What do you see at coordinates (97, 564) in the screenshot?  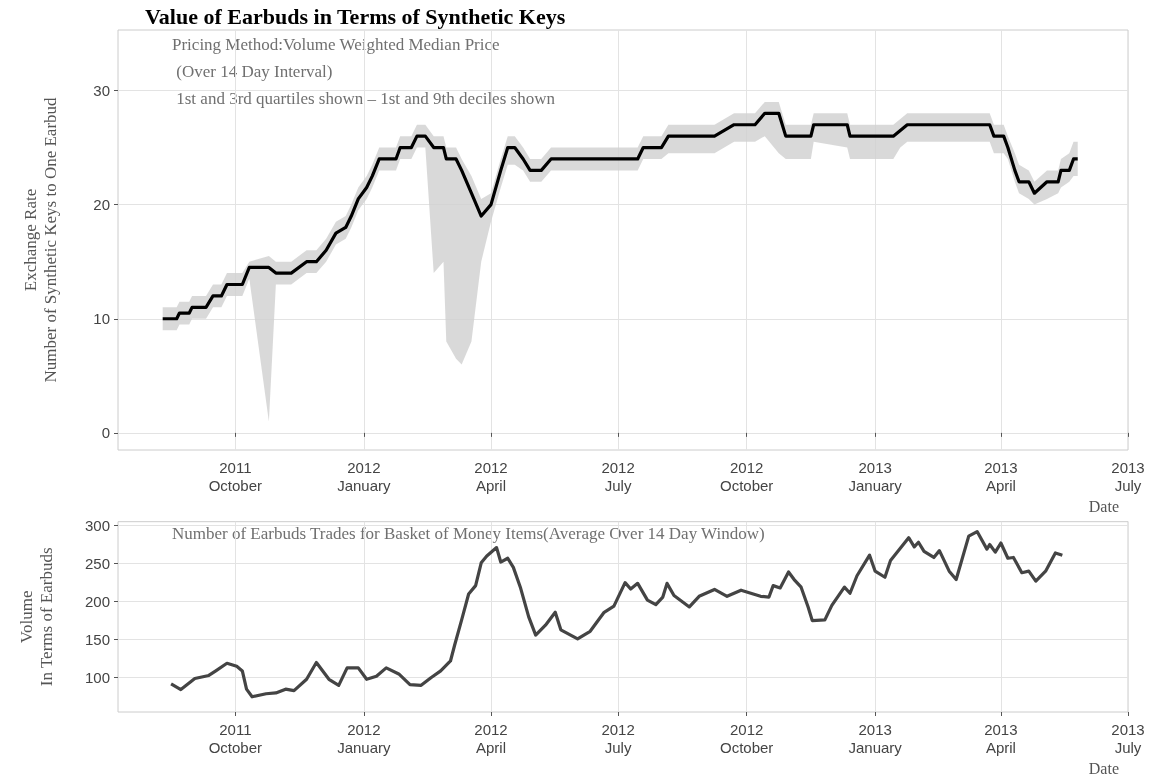 I see `y-tick-label: 250` at bounding box center [97, 564].